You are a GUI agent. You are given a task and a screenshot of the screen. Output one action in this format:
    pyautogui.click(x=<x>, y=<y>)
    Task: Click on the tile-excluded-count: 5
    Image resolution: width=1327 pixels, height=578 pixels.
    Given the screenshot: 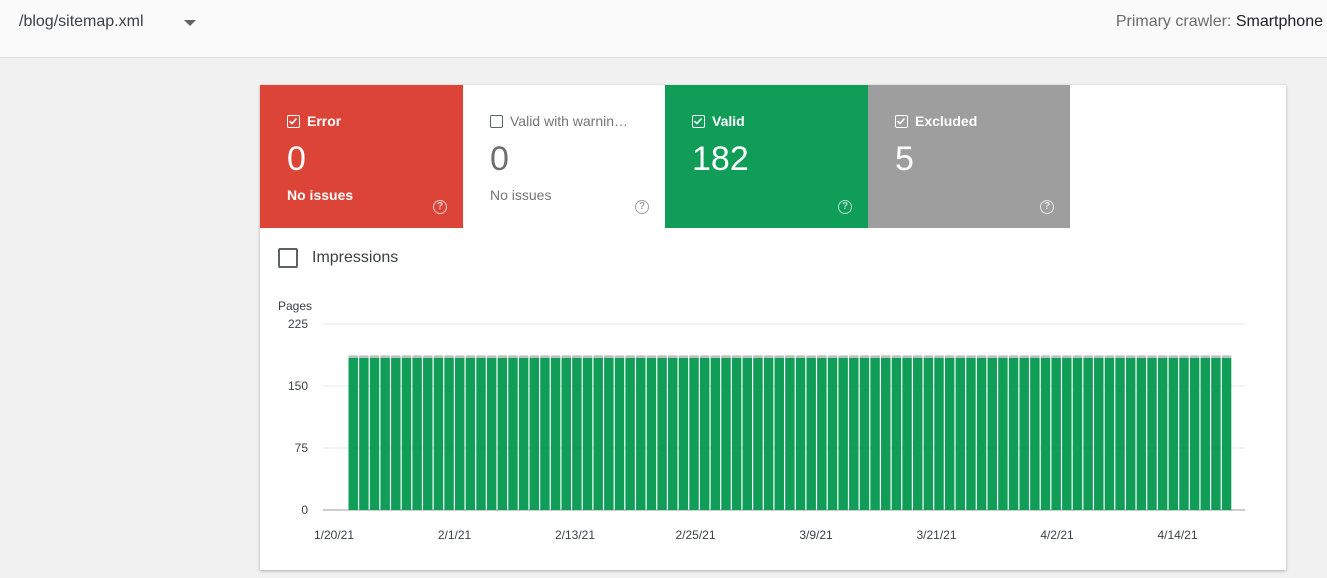 What is the action you would take?
    pyautogui.click(x=904, y=159)
    